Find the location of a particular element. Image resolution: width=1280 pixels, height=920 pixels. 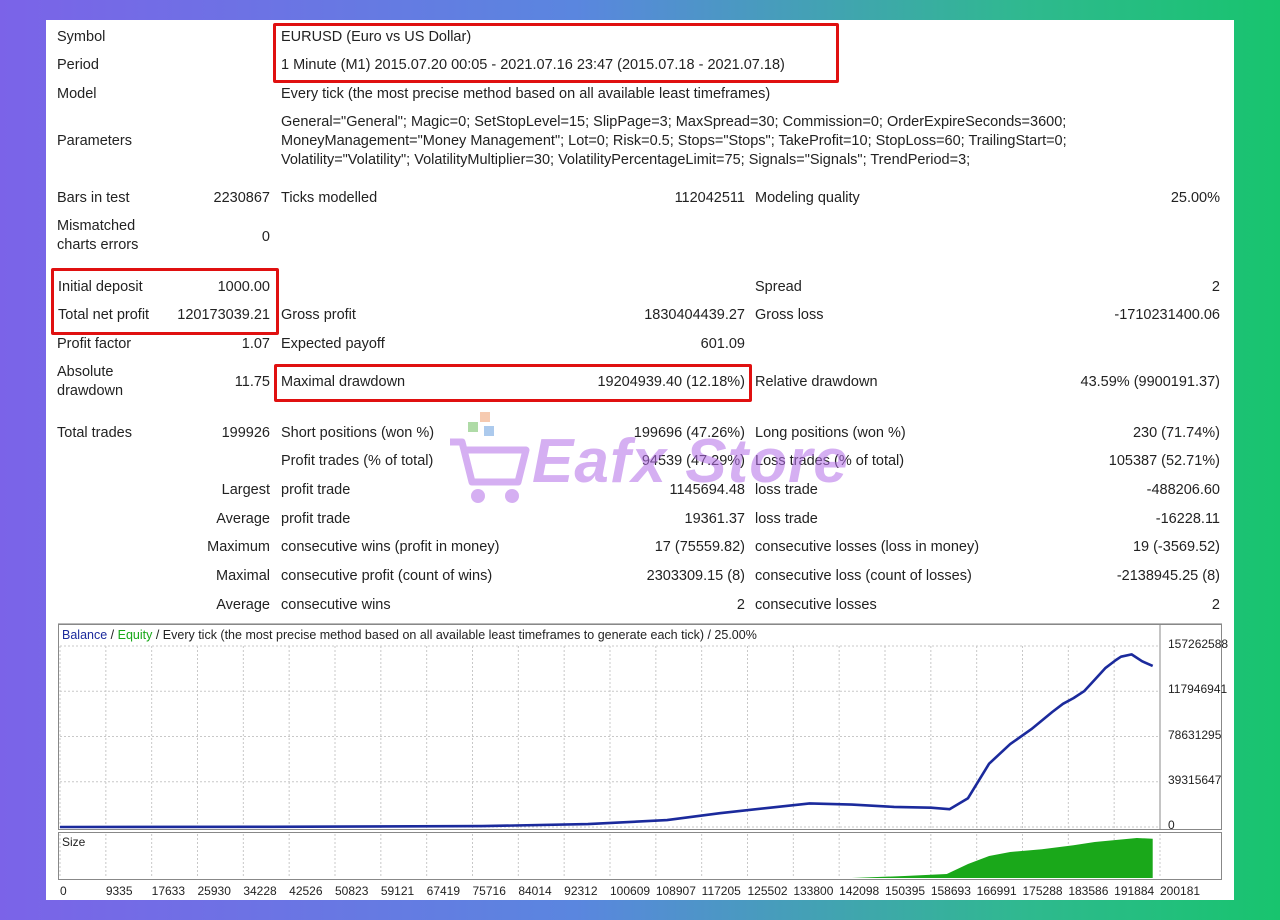

chart-legend-sep: / is located at coordinates (112, 635).